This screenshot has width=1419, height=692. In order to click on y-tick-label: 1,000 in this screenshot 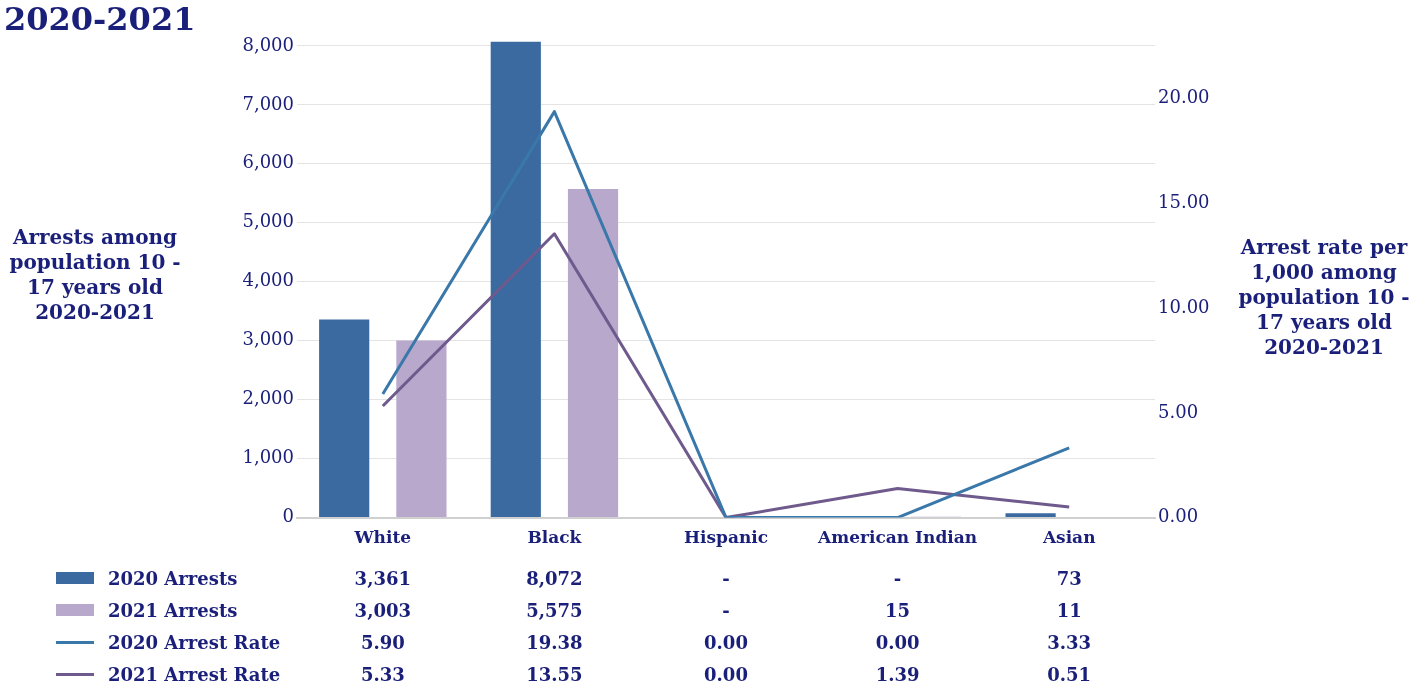, I will do `click(268, 457)`.